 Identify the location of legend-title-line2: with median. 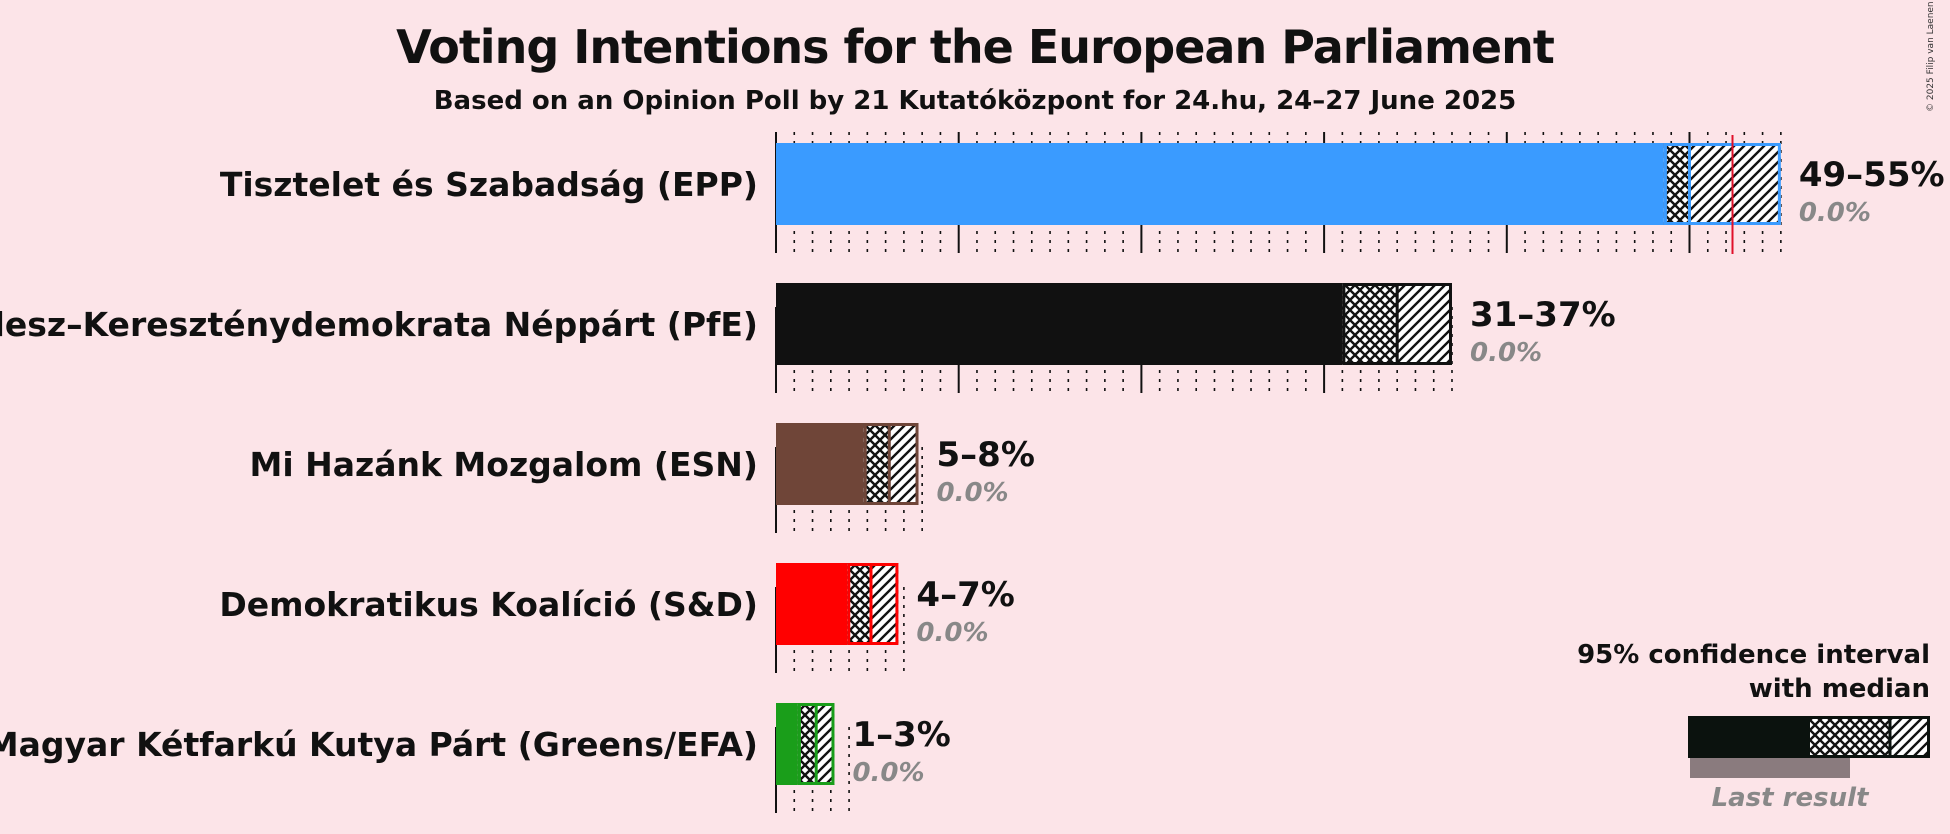
(1839, 689).